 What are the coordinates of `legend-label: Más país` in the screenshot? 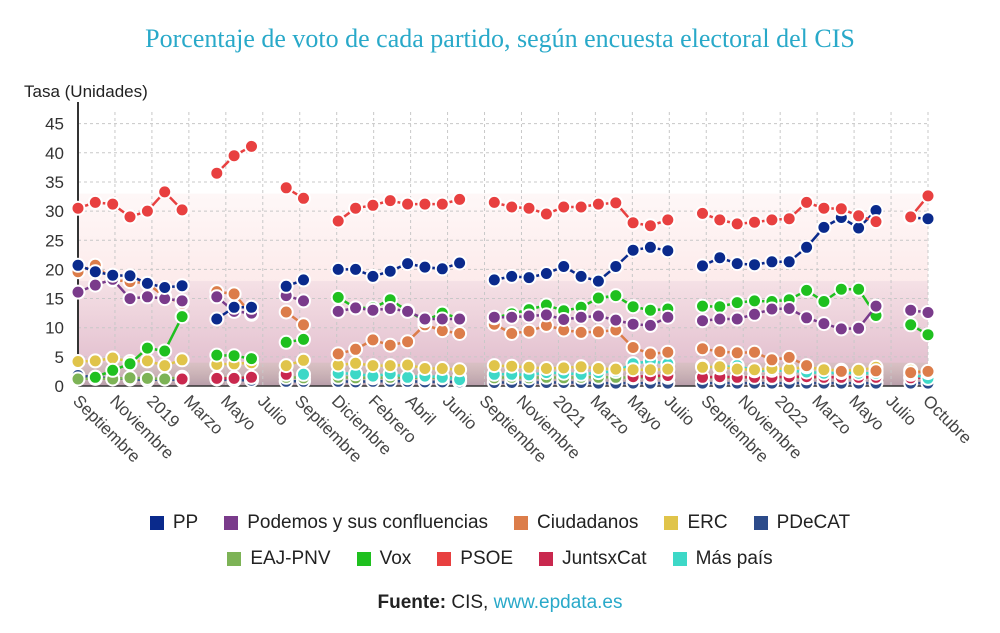 It's located at (734, 558).